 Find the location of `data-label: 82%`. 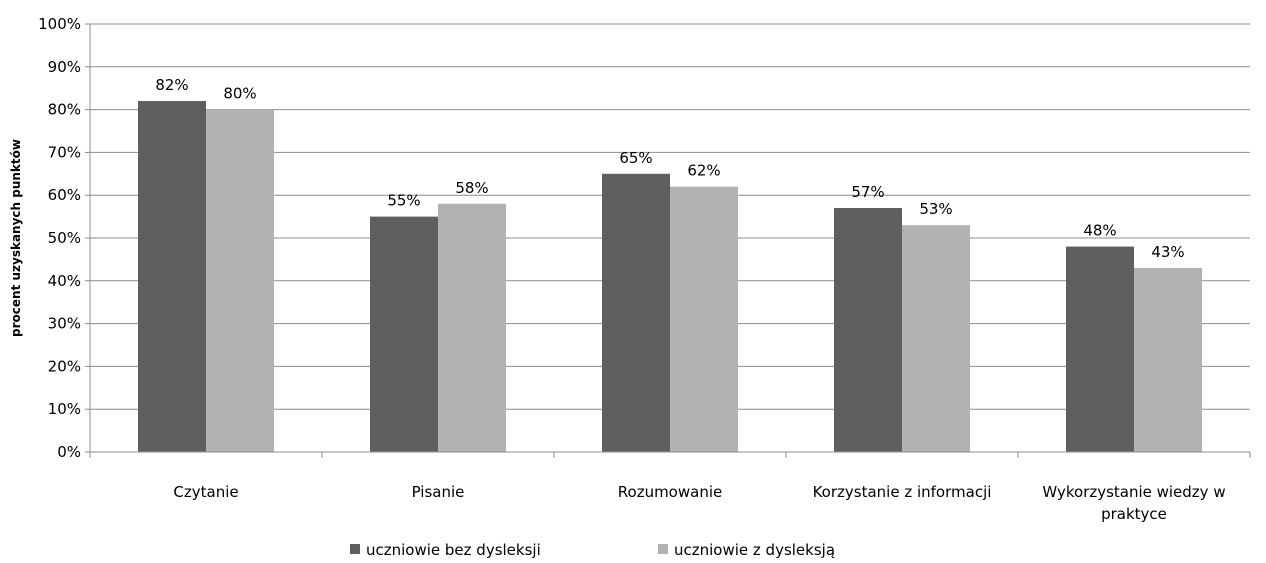

data-label: 82% is located at coordinates (171, 85).